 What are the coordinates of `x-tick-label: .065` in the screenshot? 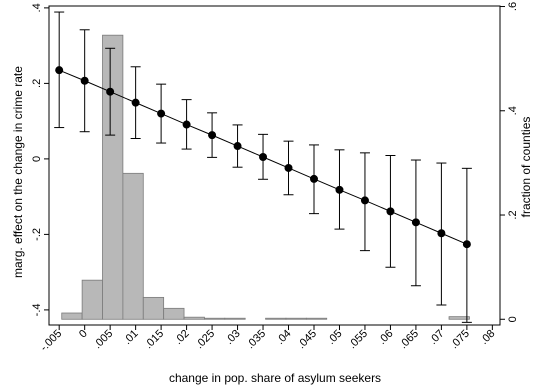 It's located at (409, 340).